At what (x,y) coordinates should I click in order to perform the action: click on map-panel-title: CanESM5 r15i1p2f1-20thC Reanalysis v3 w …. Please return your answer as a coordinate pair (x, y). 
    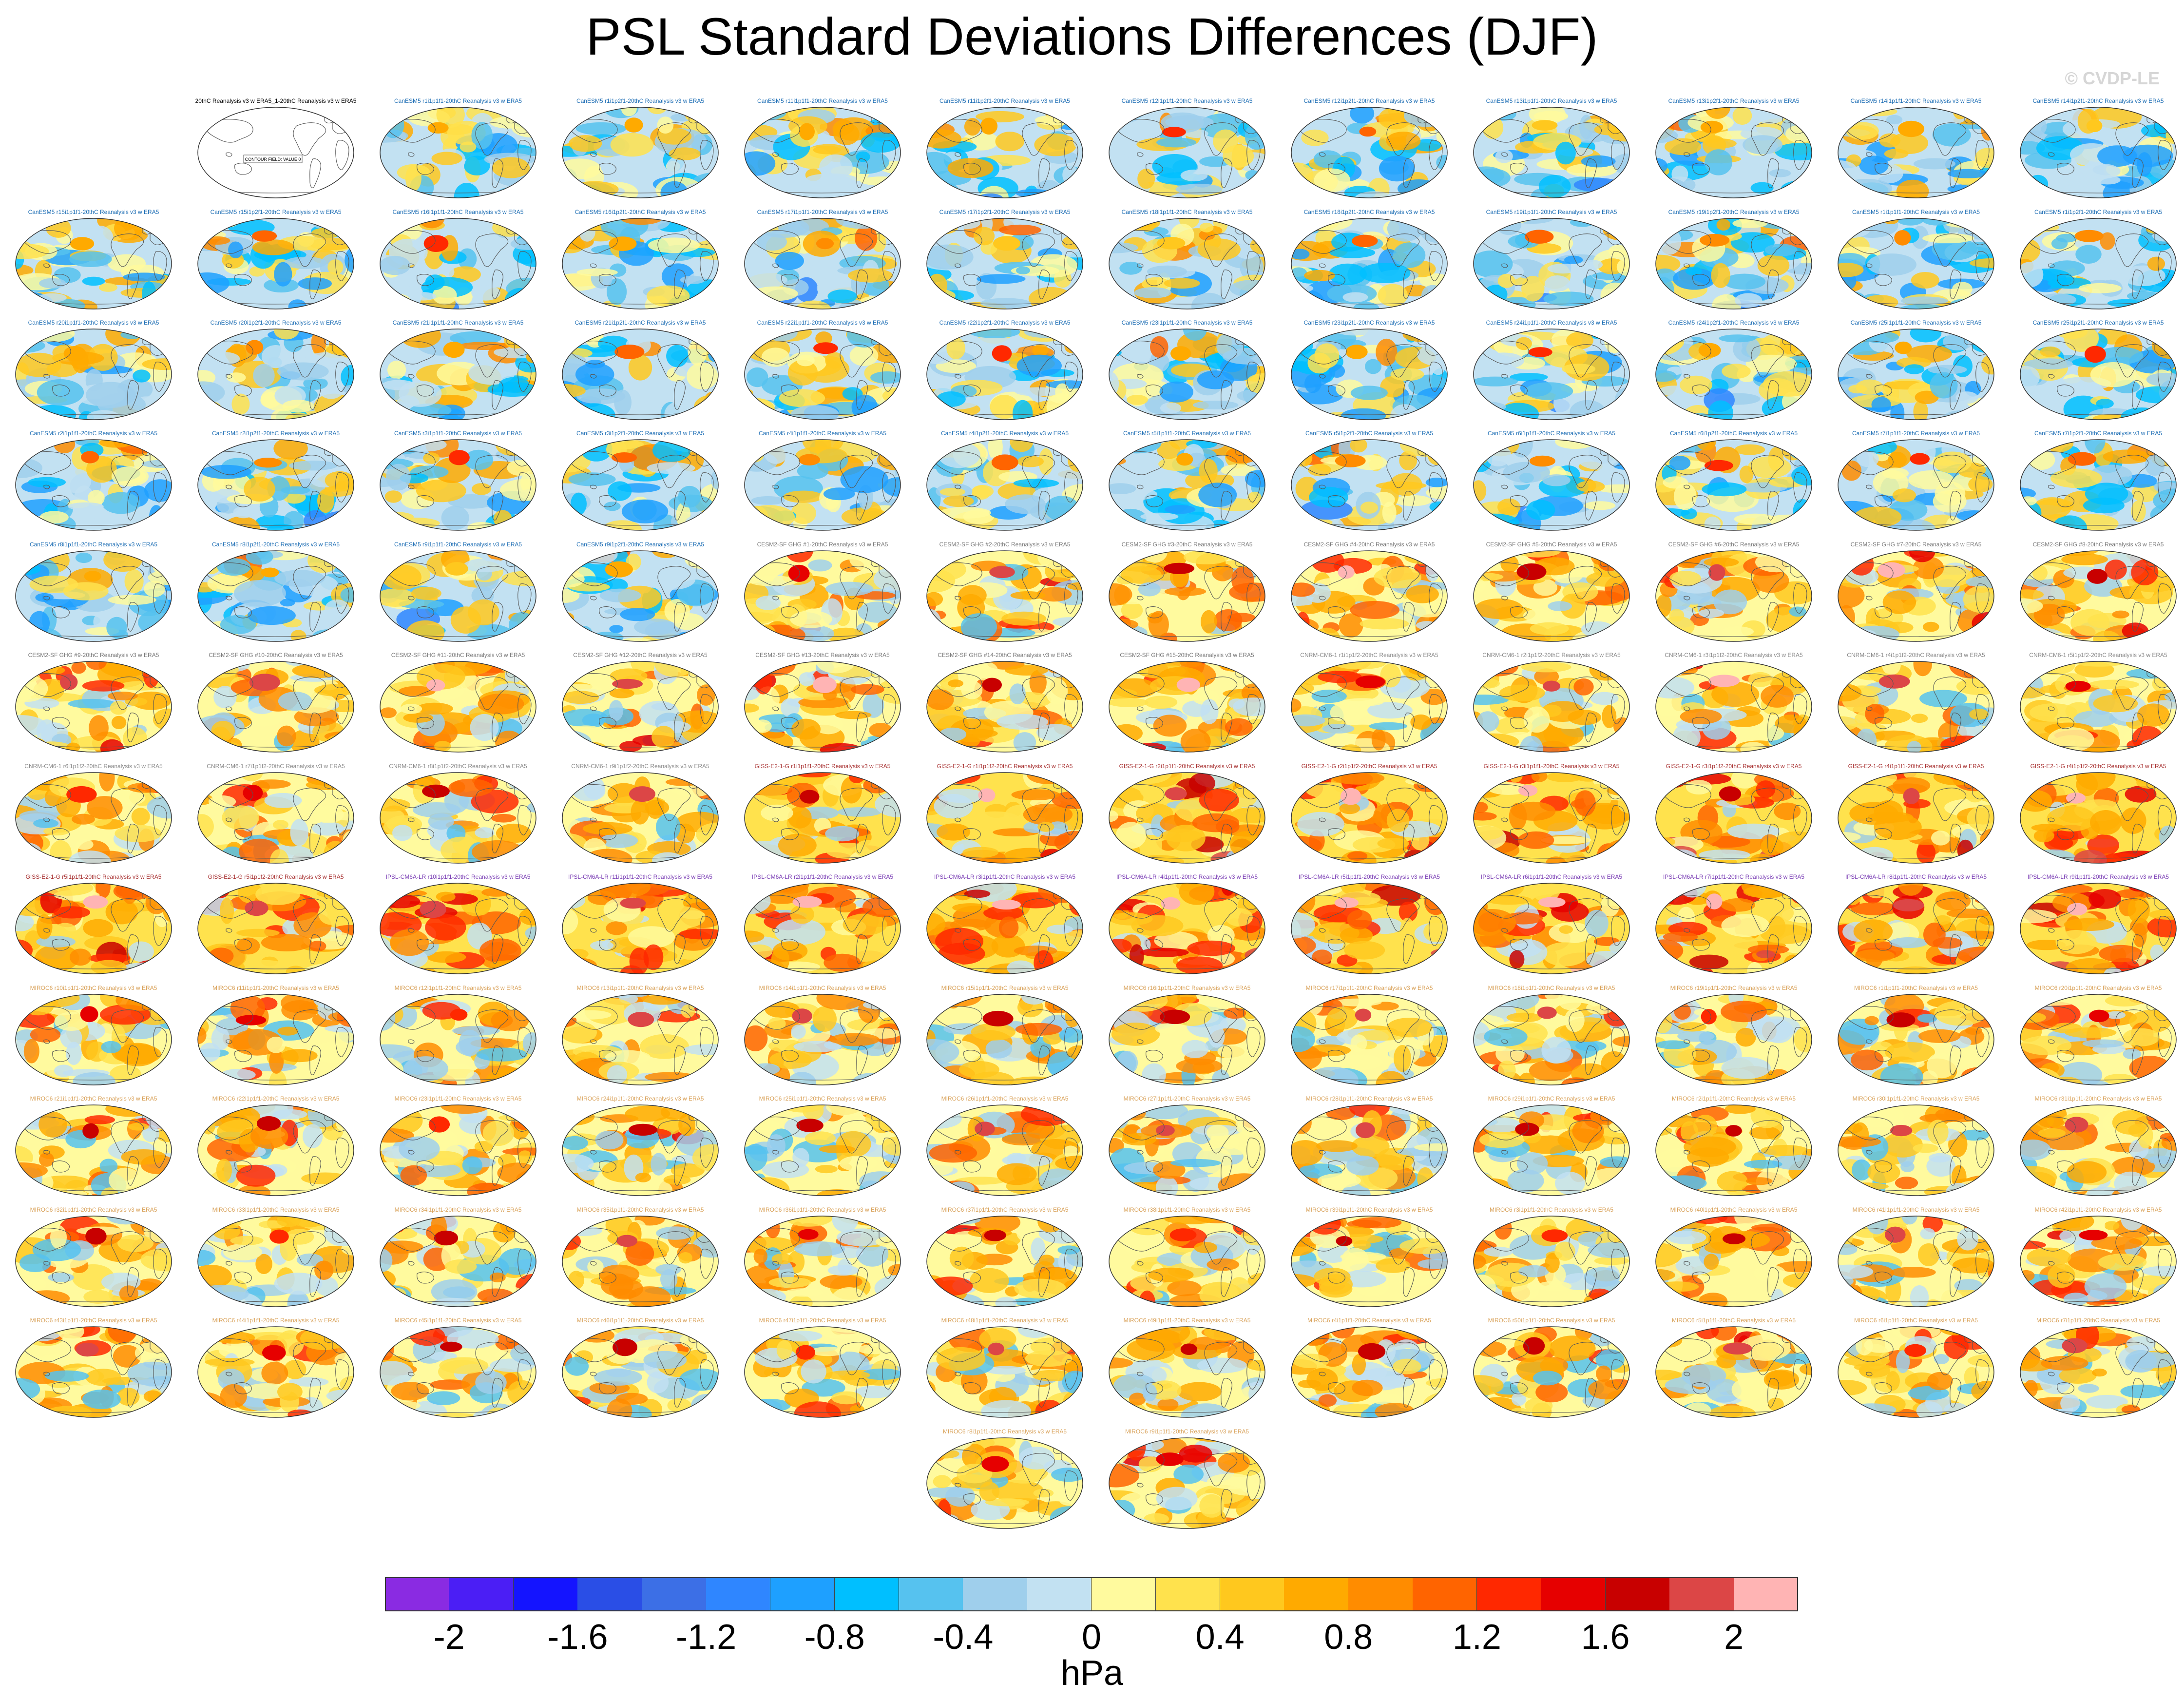
    Looking at the image, I should click on (276, 212).